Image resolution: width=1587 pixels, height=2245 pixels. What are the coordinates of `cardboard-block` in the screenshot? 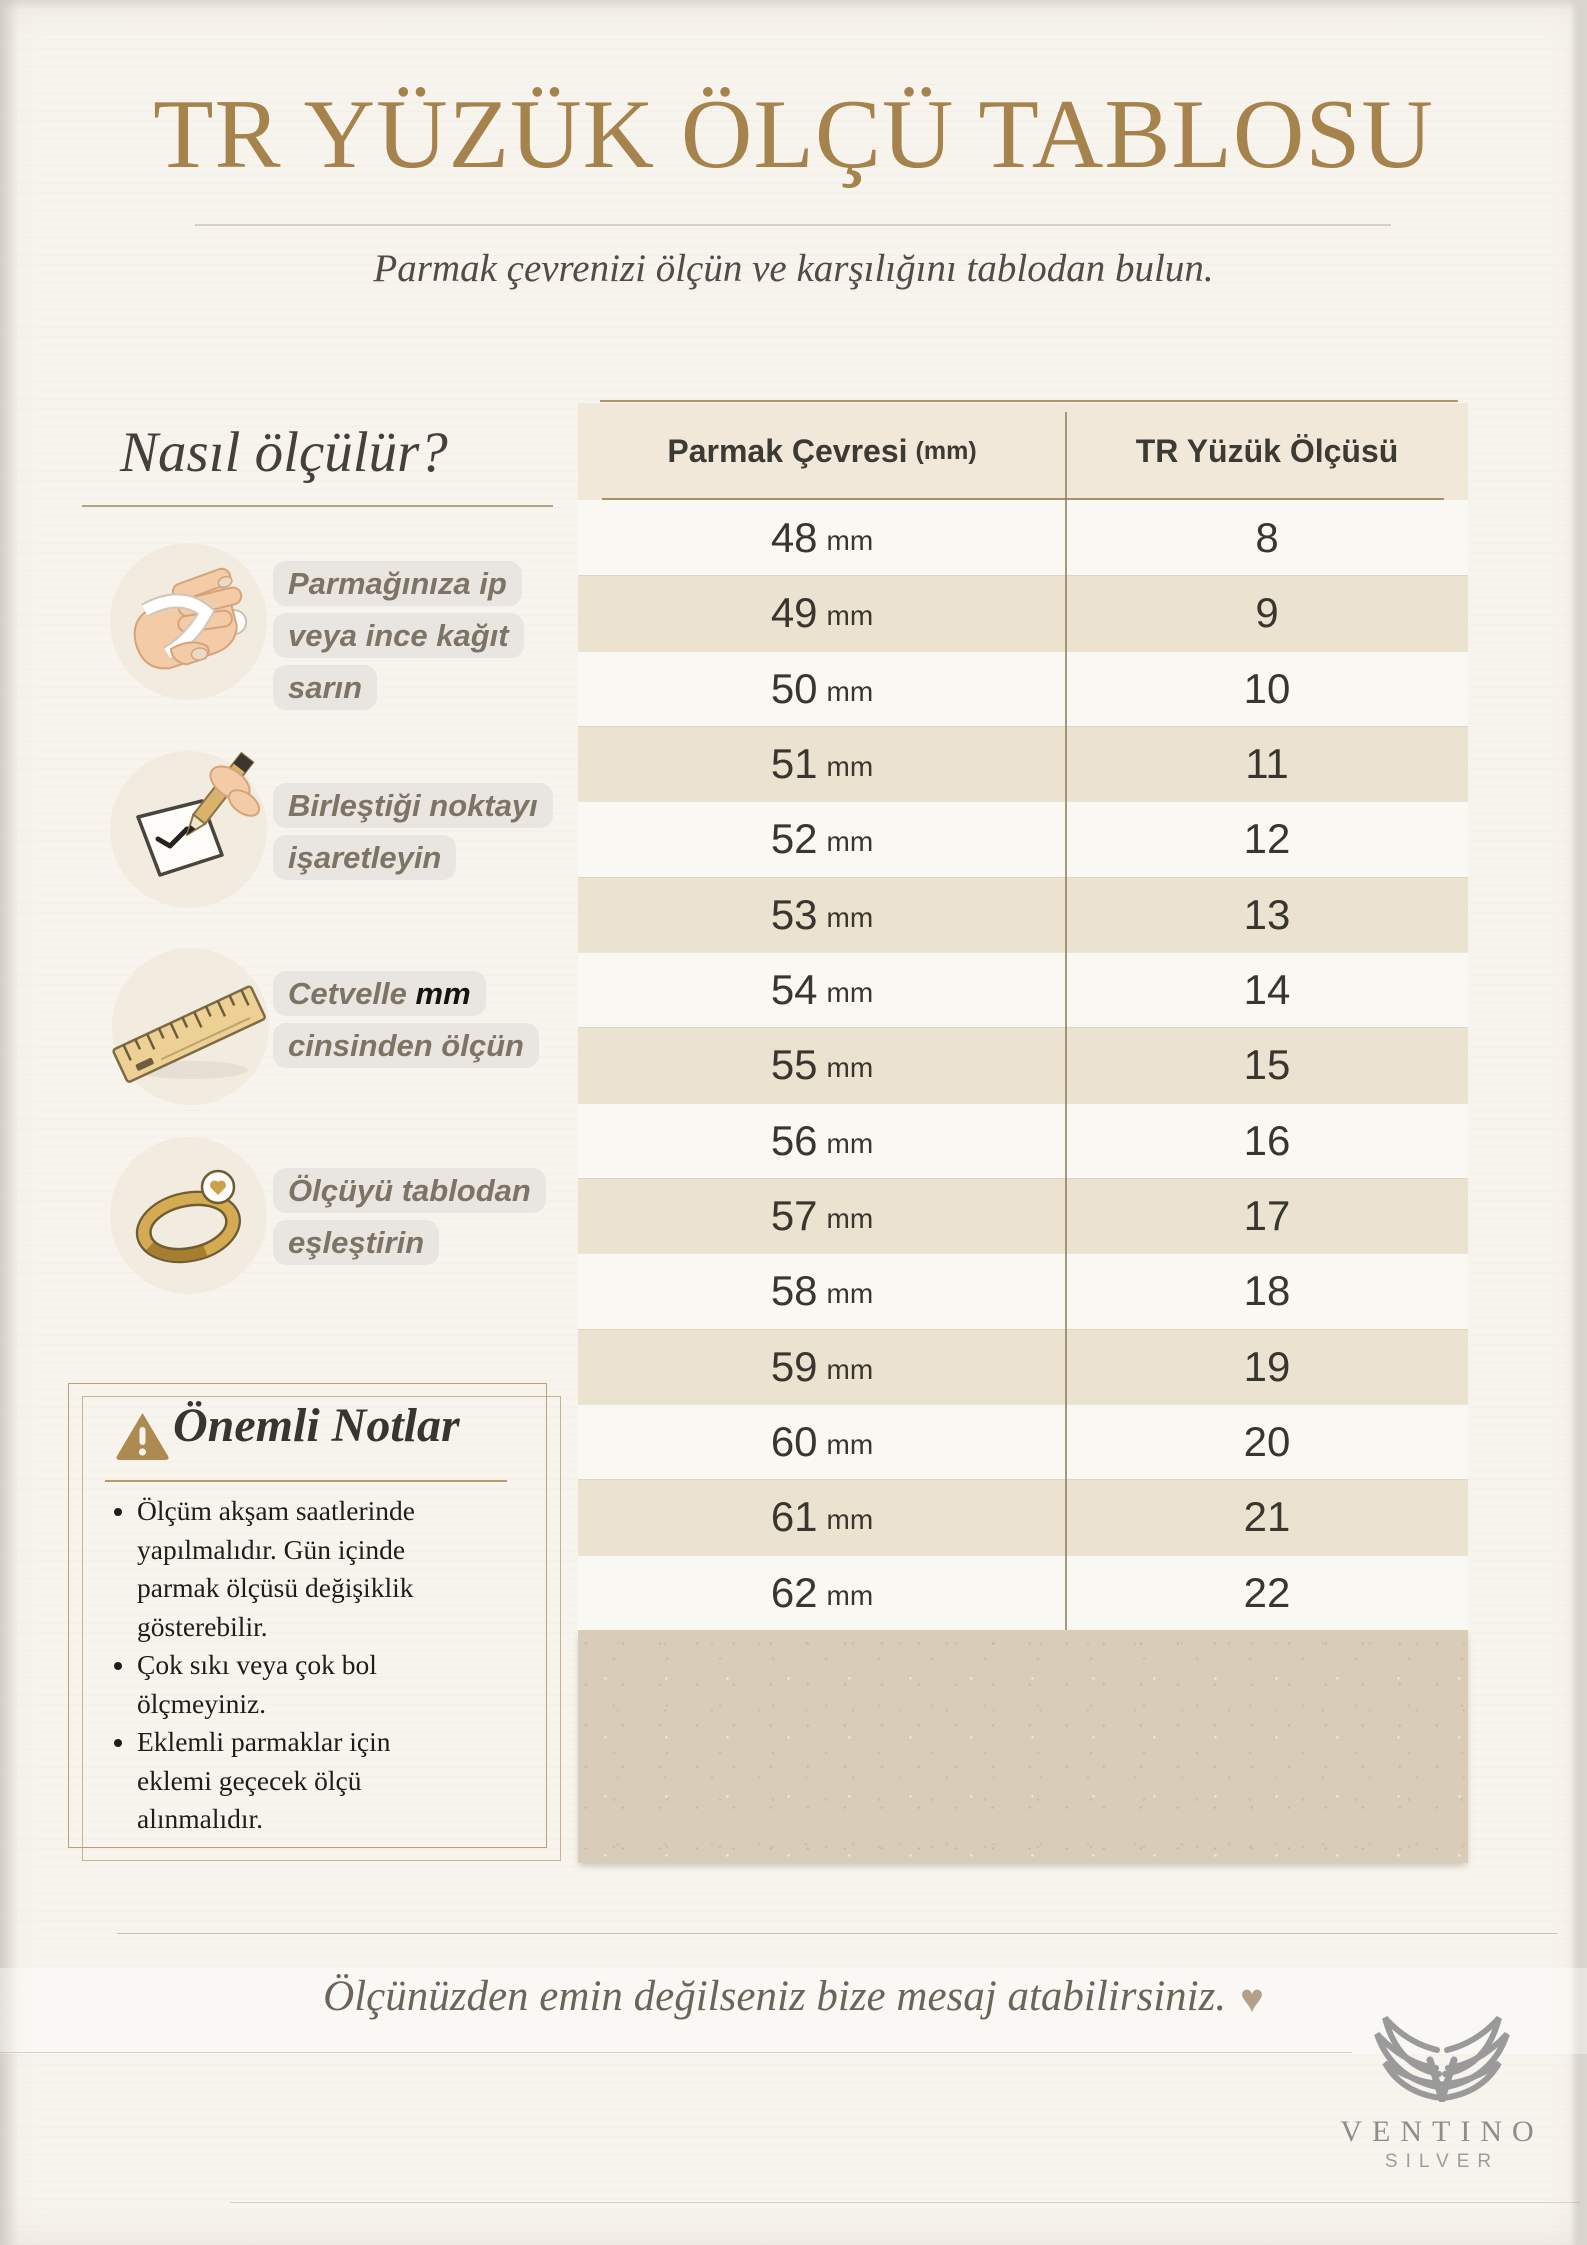 It's located at (1023, 1746).